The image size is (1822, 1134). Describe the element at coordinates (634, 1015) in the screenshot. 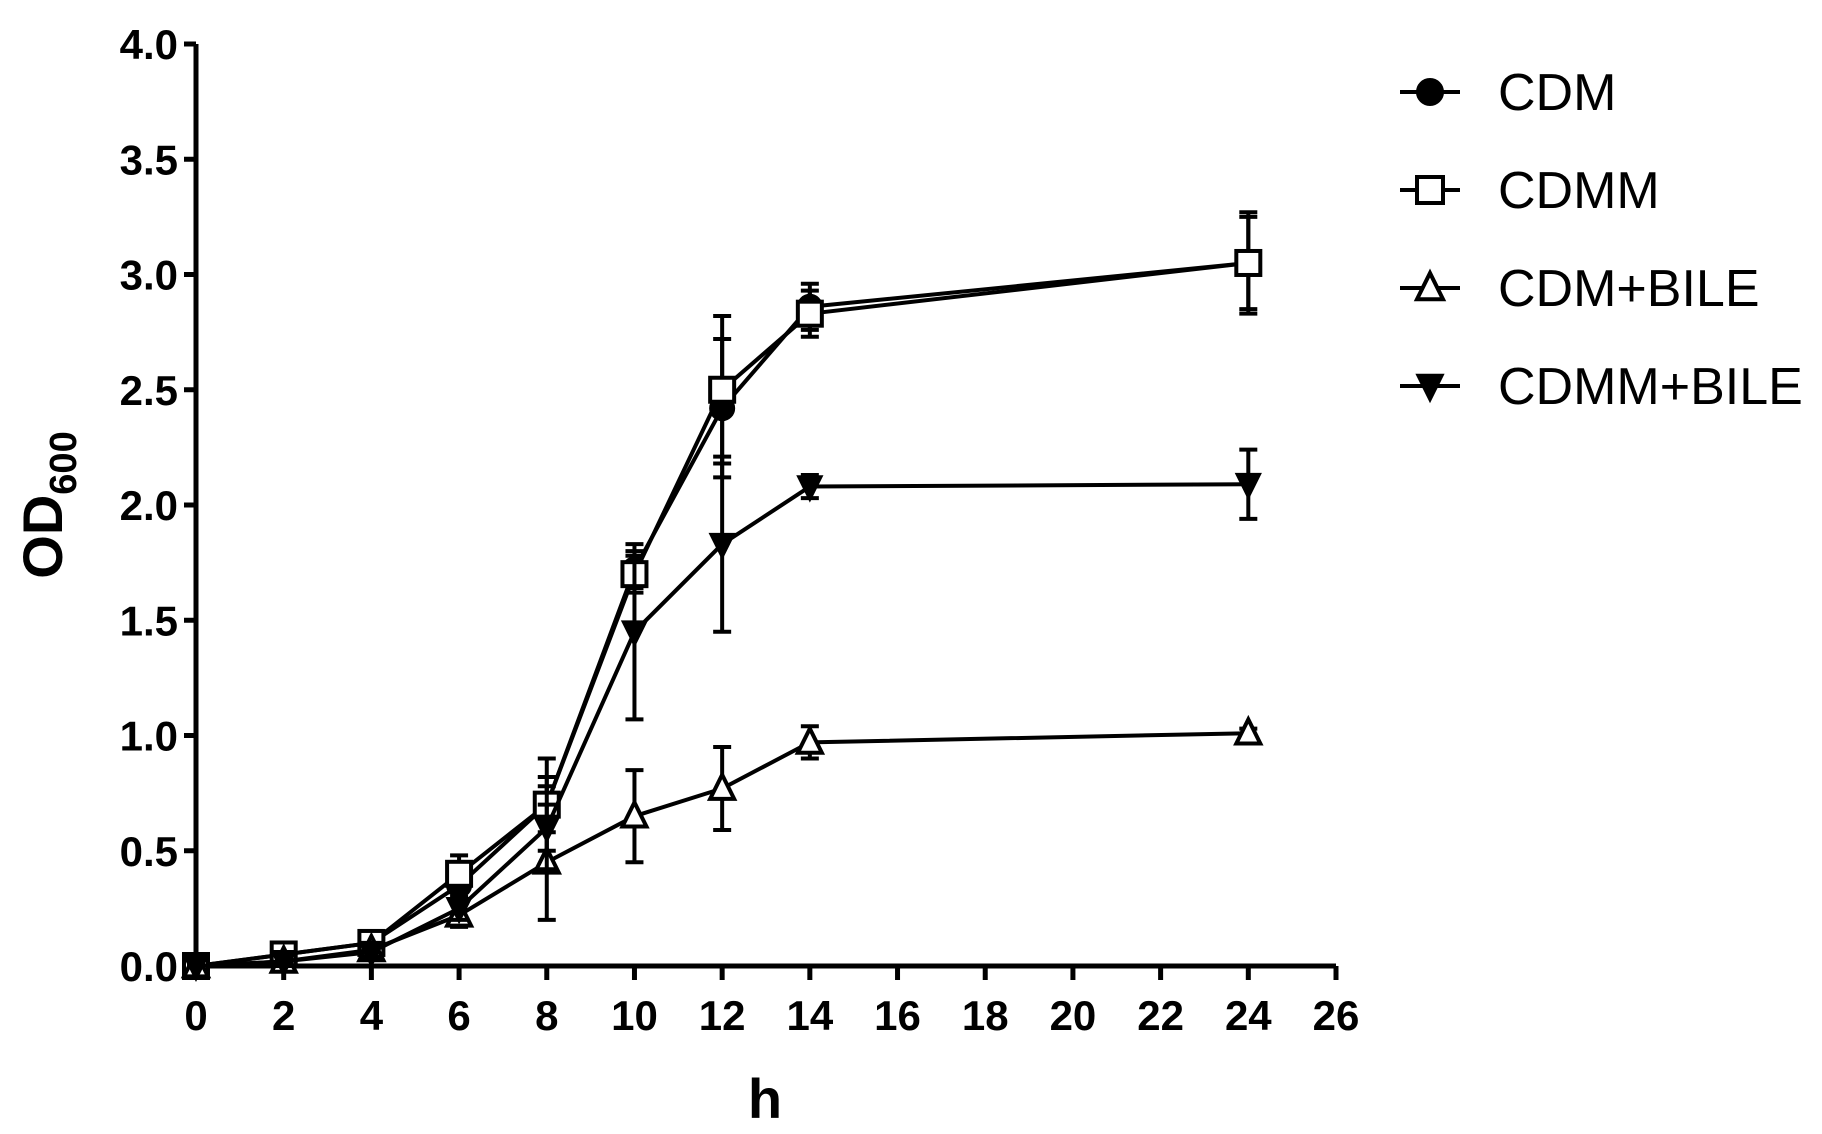

I see `x-tick-label: 10` at that location.